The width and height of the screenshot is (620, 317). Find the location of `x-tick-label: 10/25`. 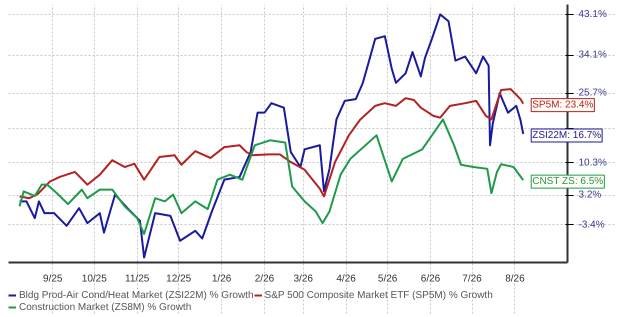

x-tick-label: 10/25 is located at coordinates (95, 279).